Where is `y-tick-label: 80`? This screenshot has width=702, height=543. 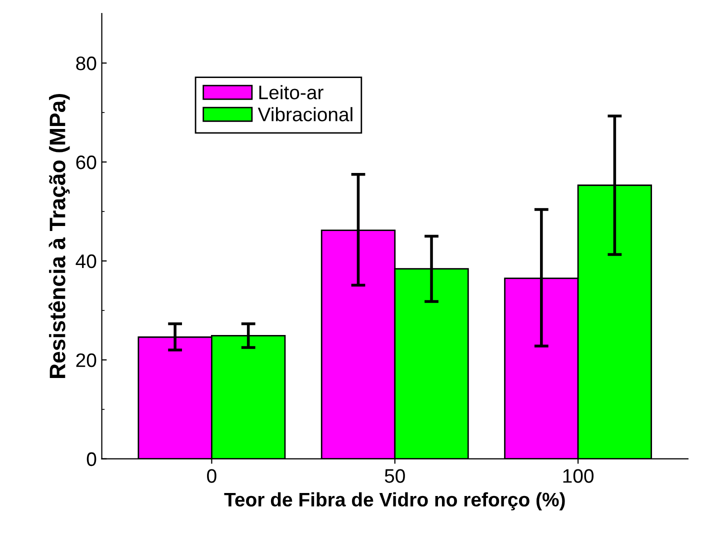 y-tick-label: 80 is located at coordinates (86, 63).